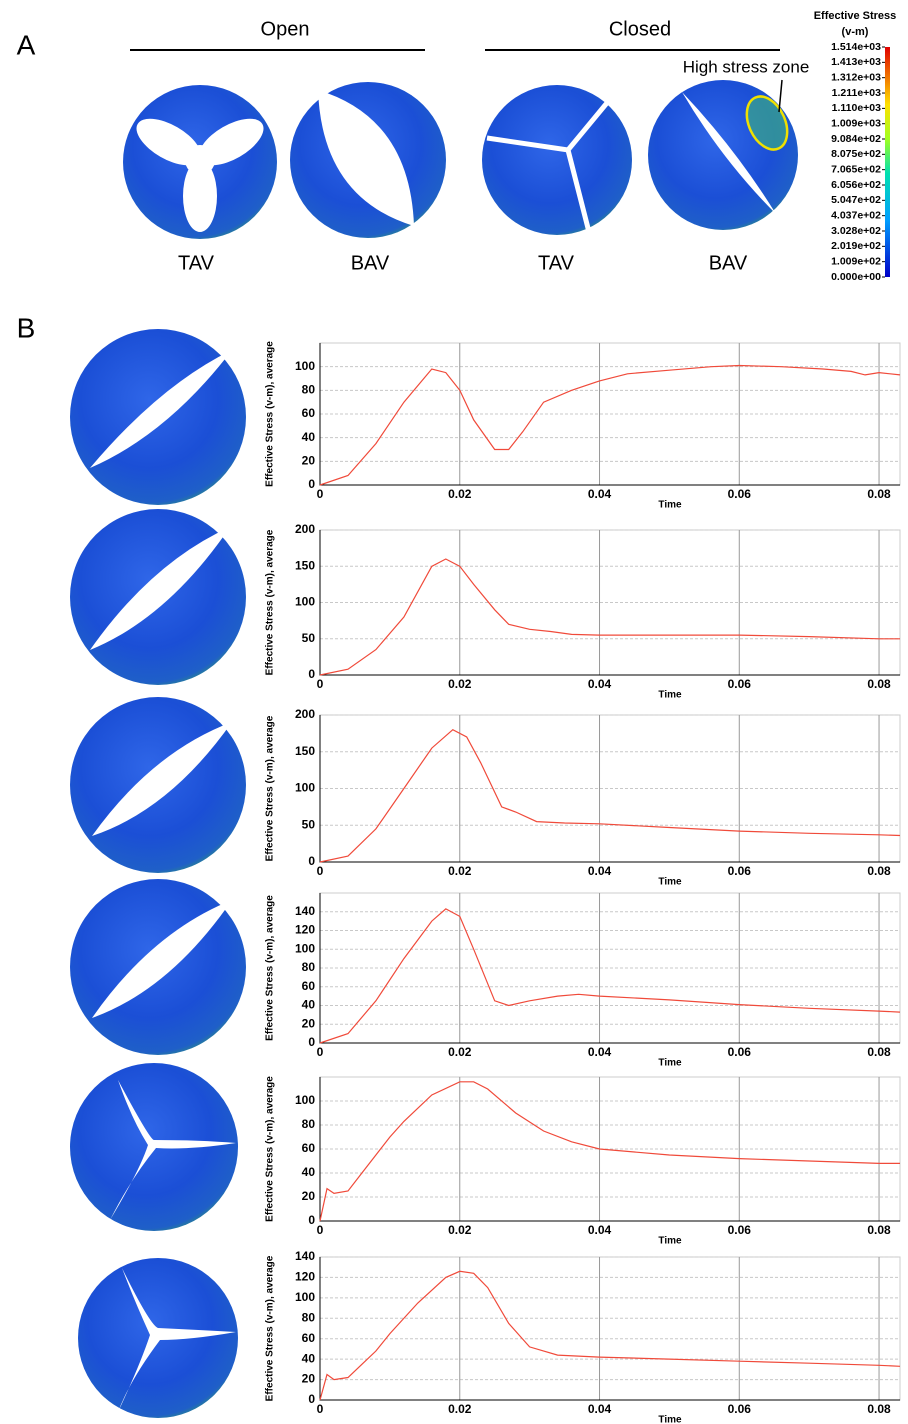 The image size is (908, 1424). Describe the element at coordinates (610, 1328) in the screenshot. I see `plot-area` at that location.